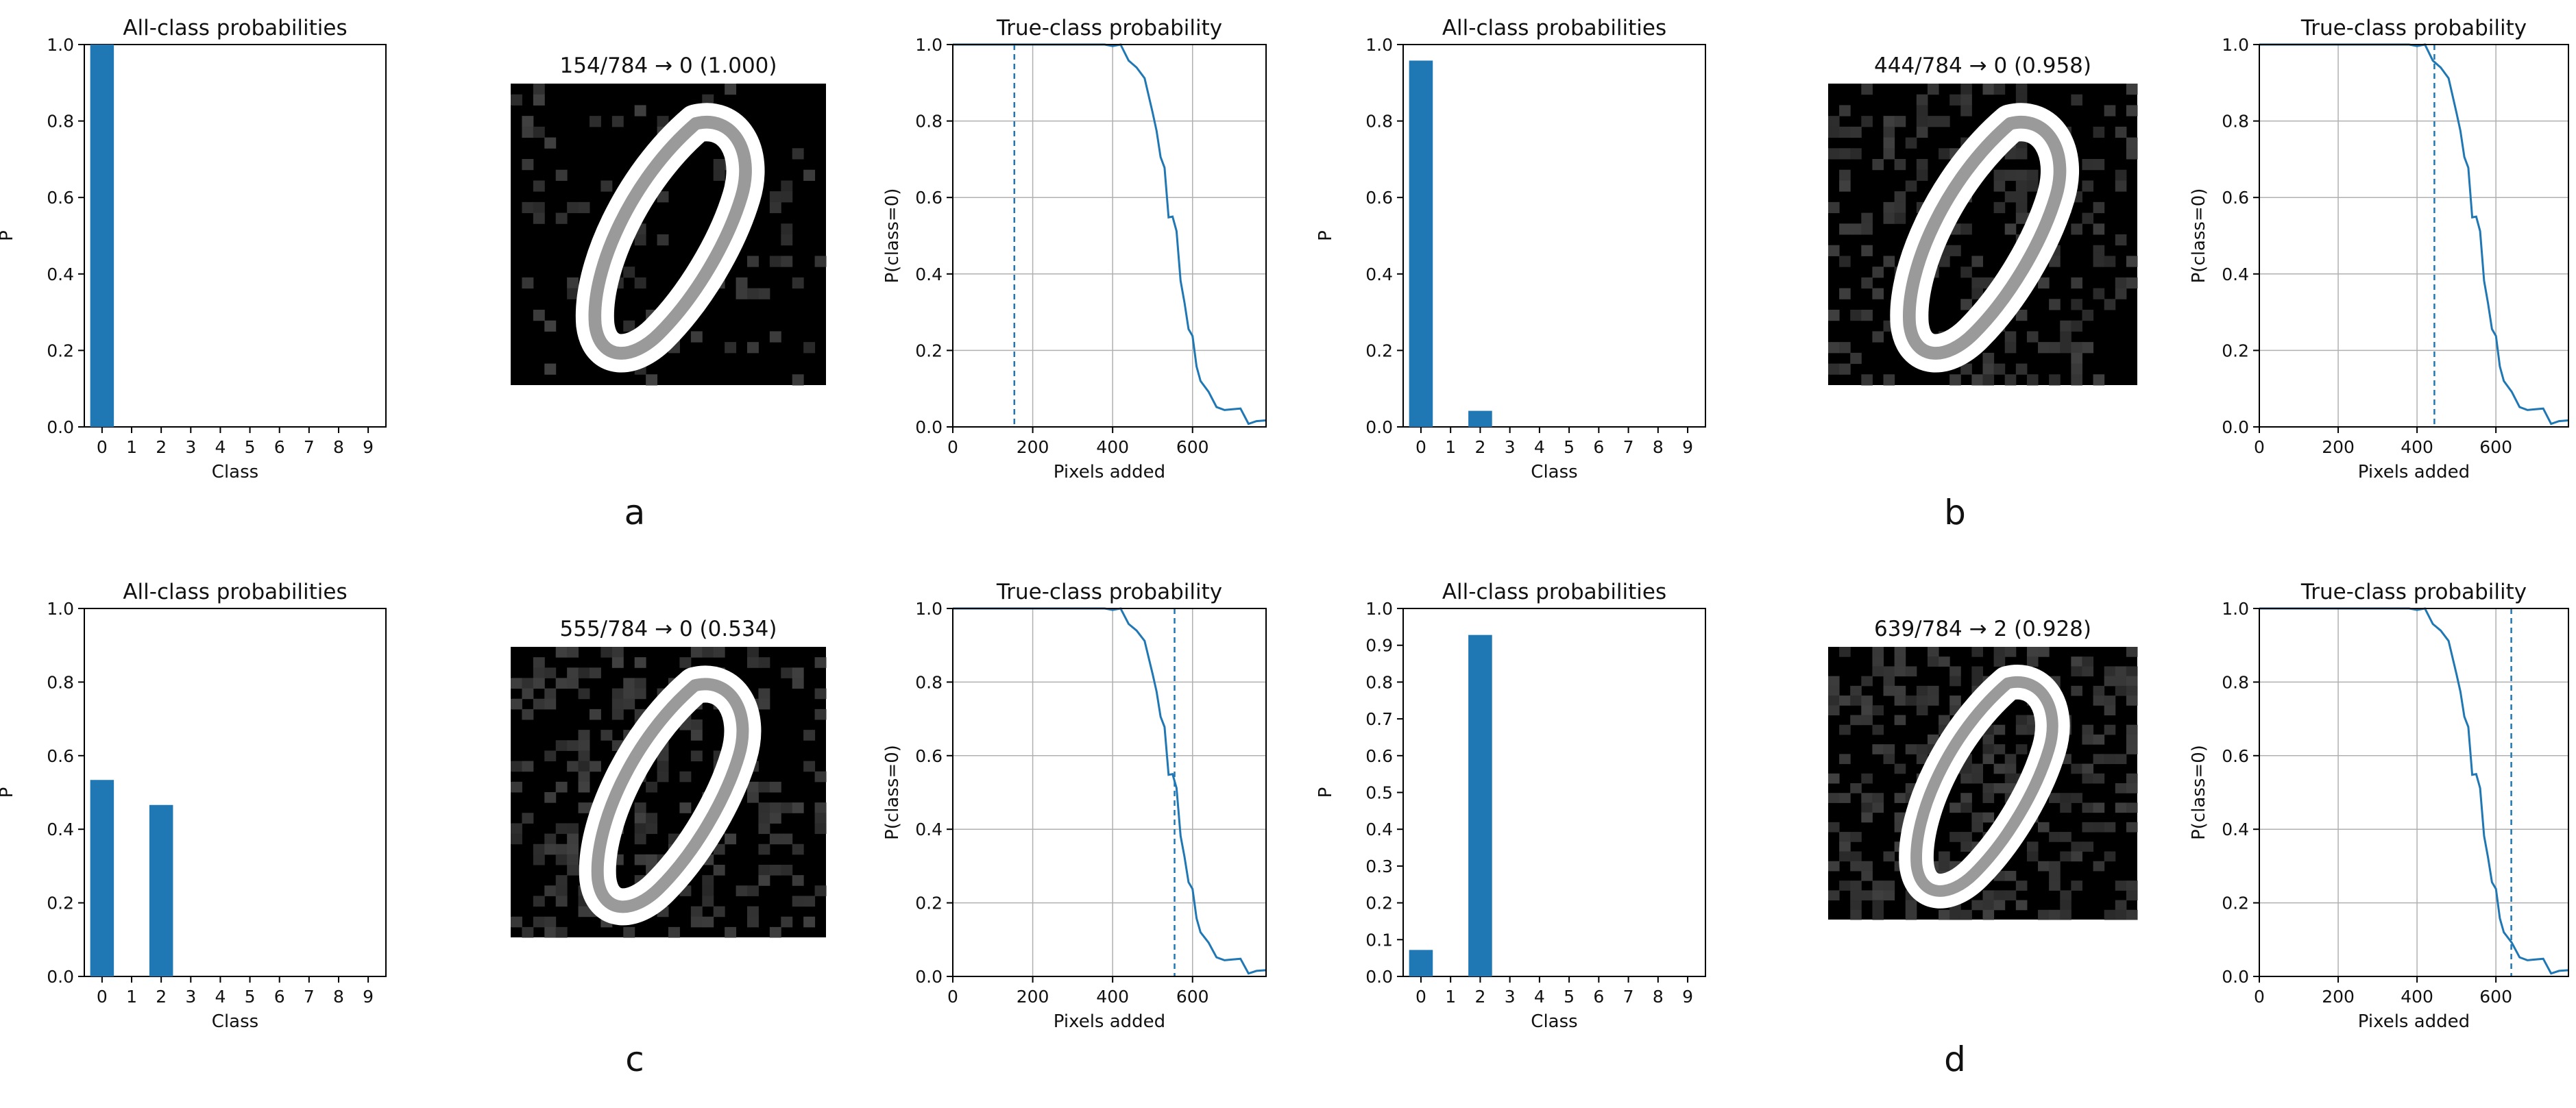 The width and height of the screenshot is (2576, 1108). Describe the element at coordinates (892, 236) in the screenshot. I see `curve-y-axis-label: P(class=0)` at that location.